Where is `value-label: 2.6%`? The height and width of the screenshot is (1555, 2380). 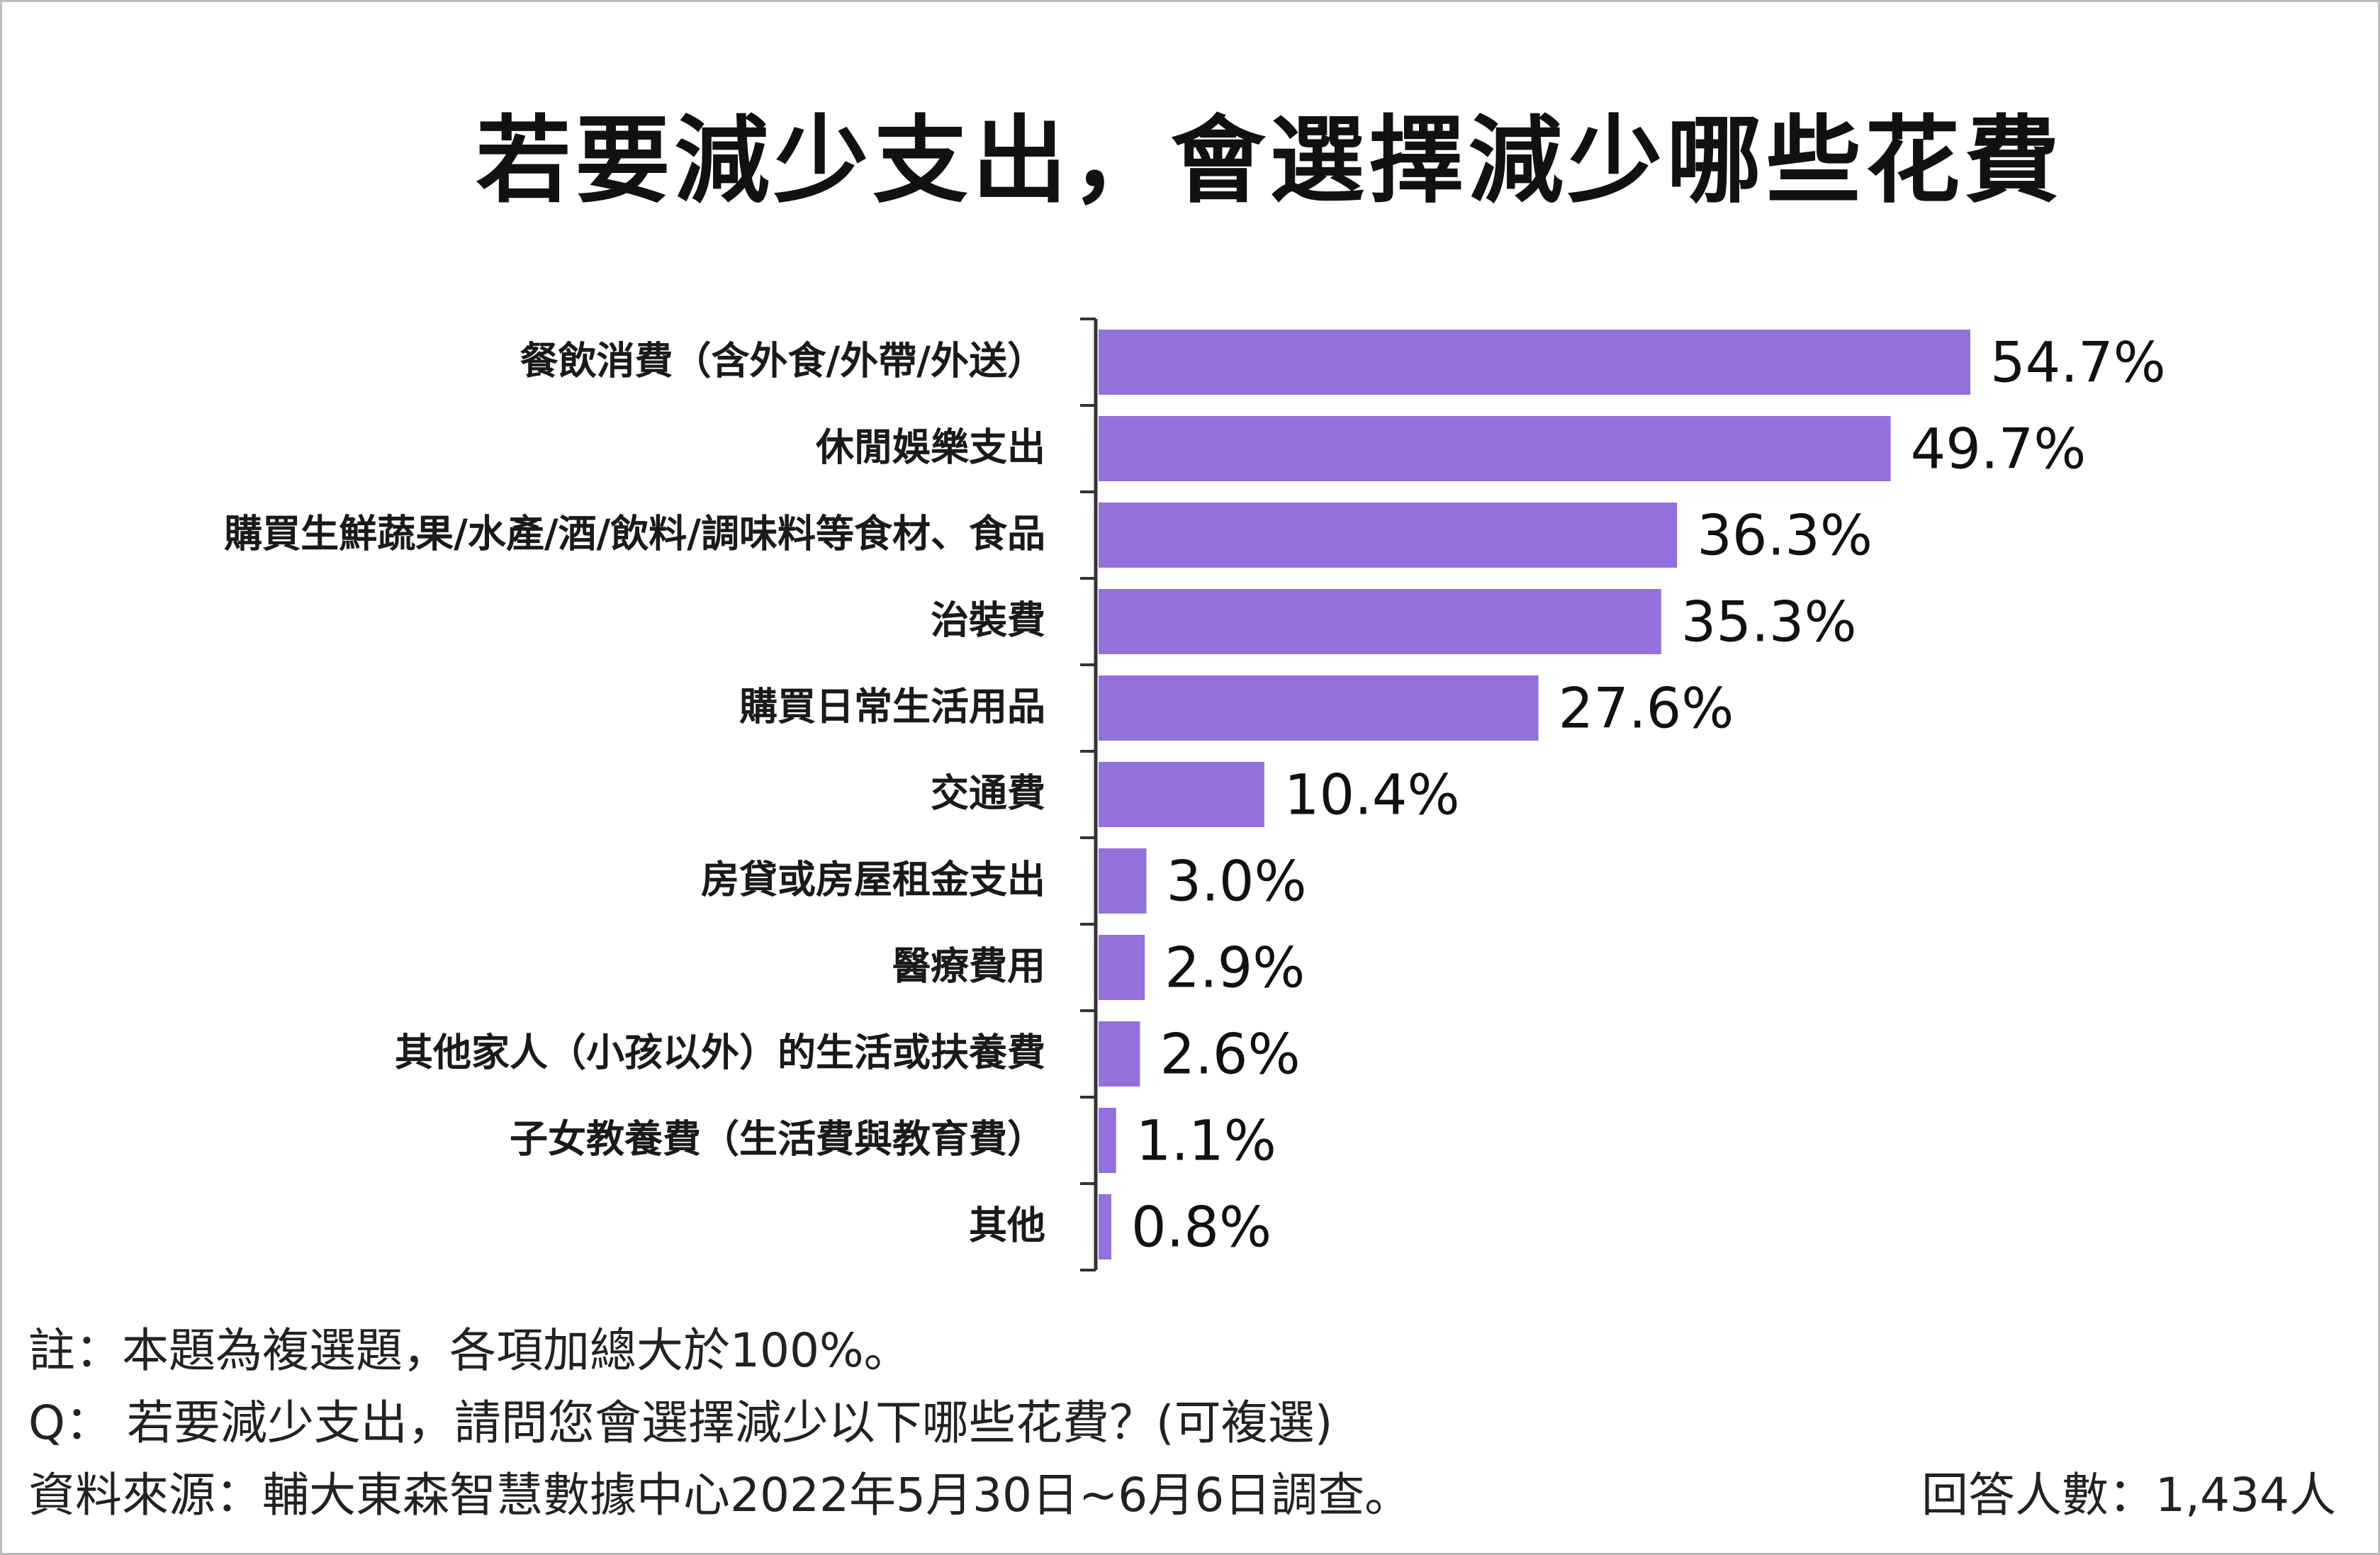 value-label: 2.6% is located at coordinates (1230, 1055).